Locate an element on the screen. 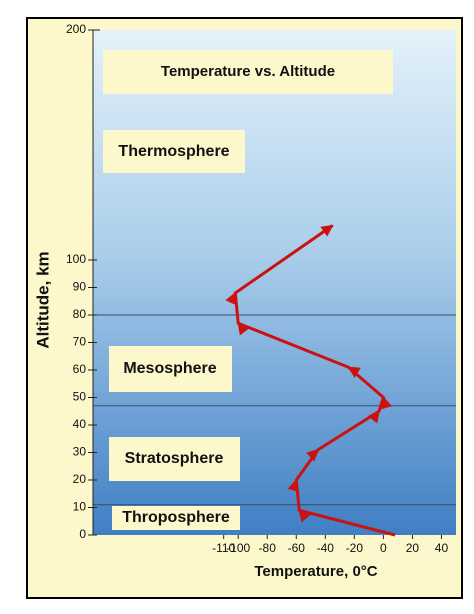  y-tick-label: 20 is located at coordinates (80, 479).